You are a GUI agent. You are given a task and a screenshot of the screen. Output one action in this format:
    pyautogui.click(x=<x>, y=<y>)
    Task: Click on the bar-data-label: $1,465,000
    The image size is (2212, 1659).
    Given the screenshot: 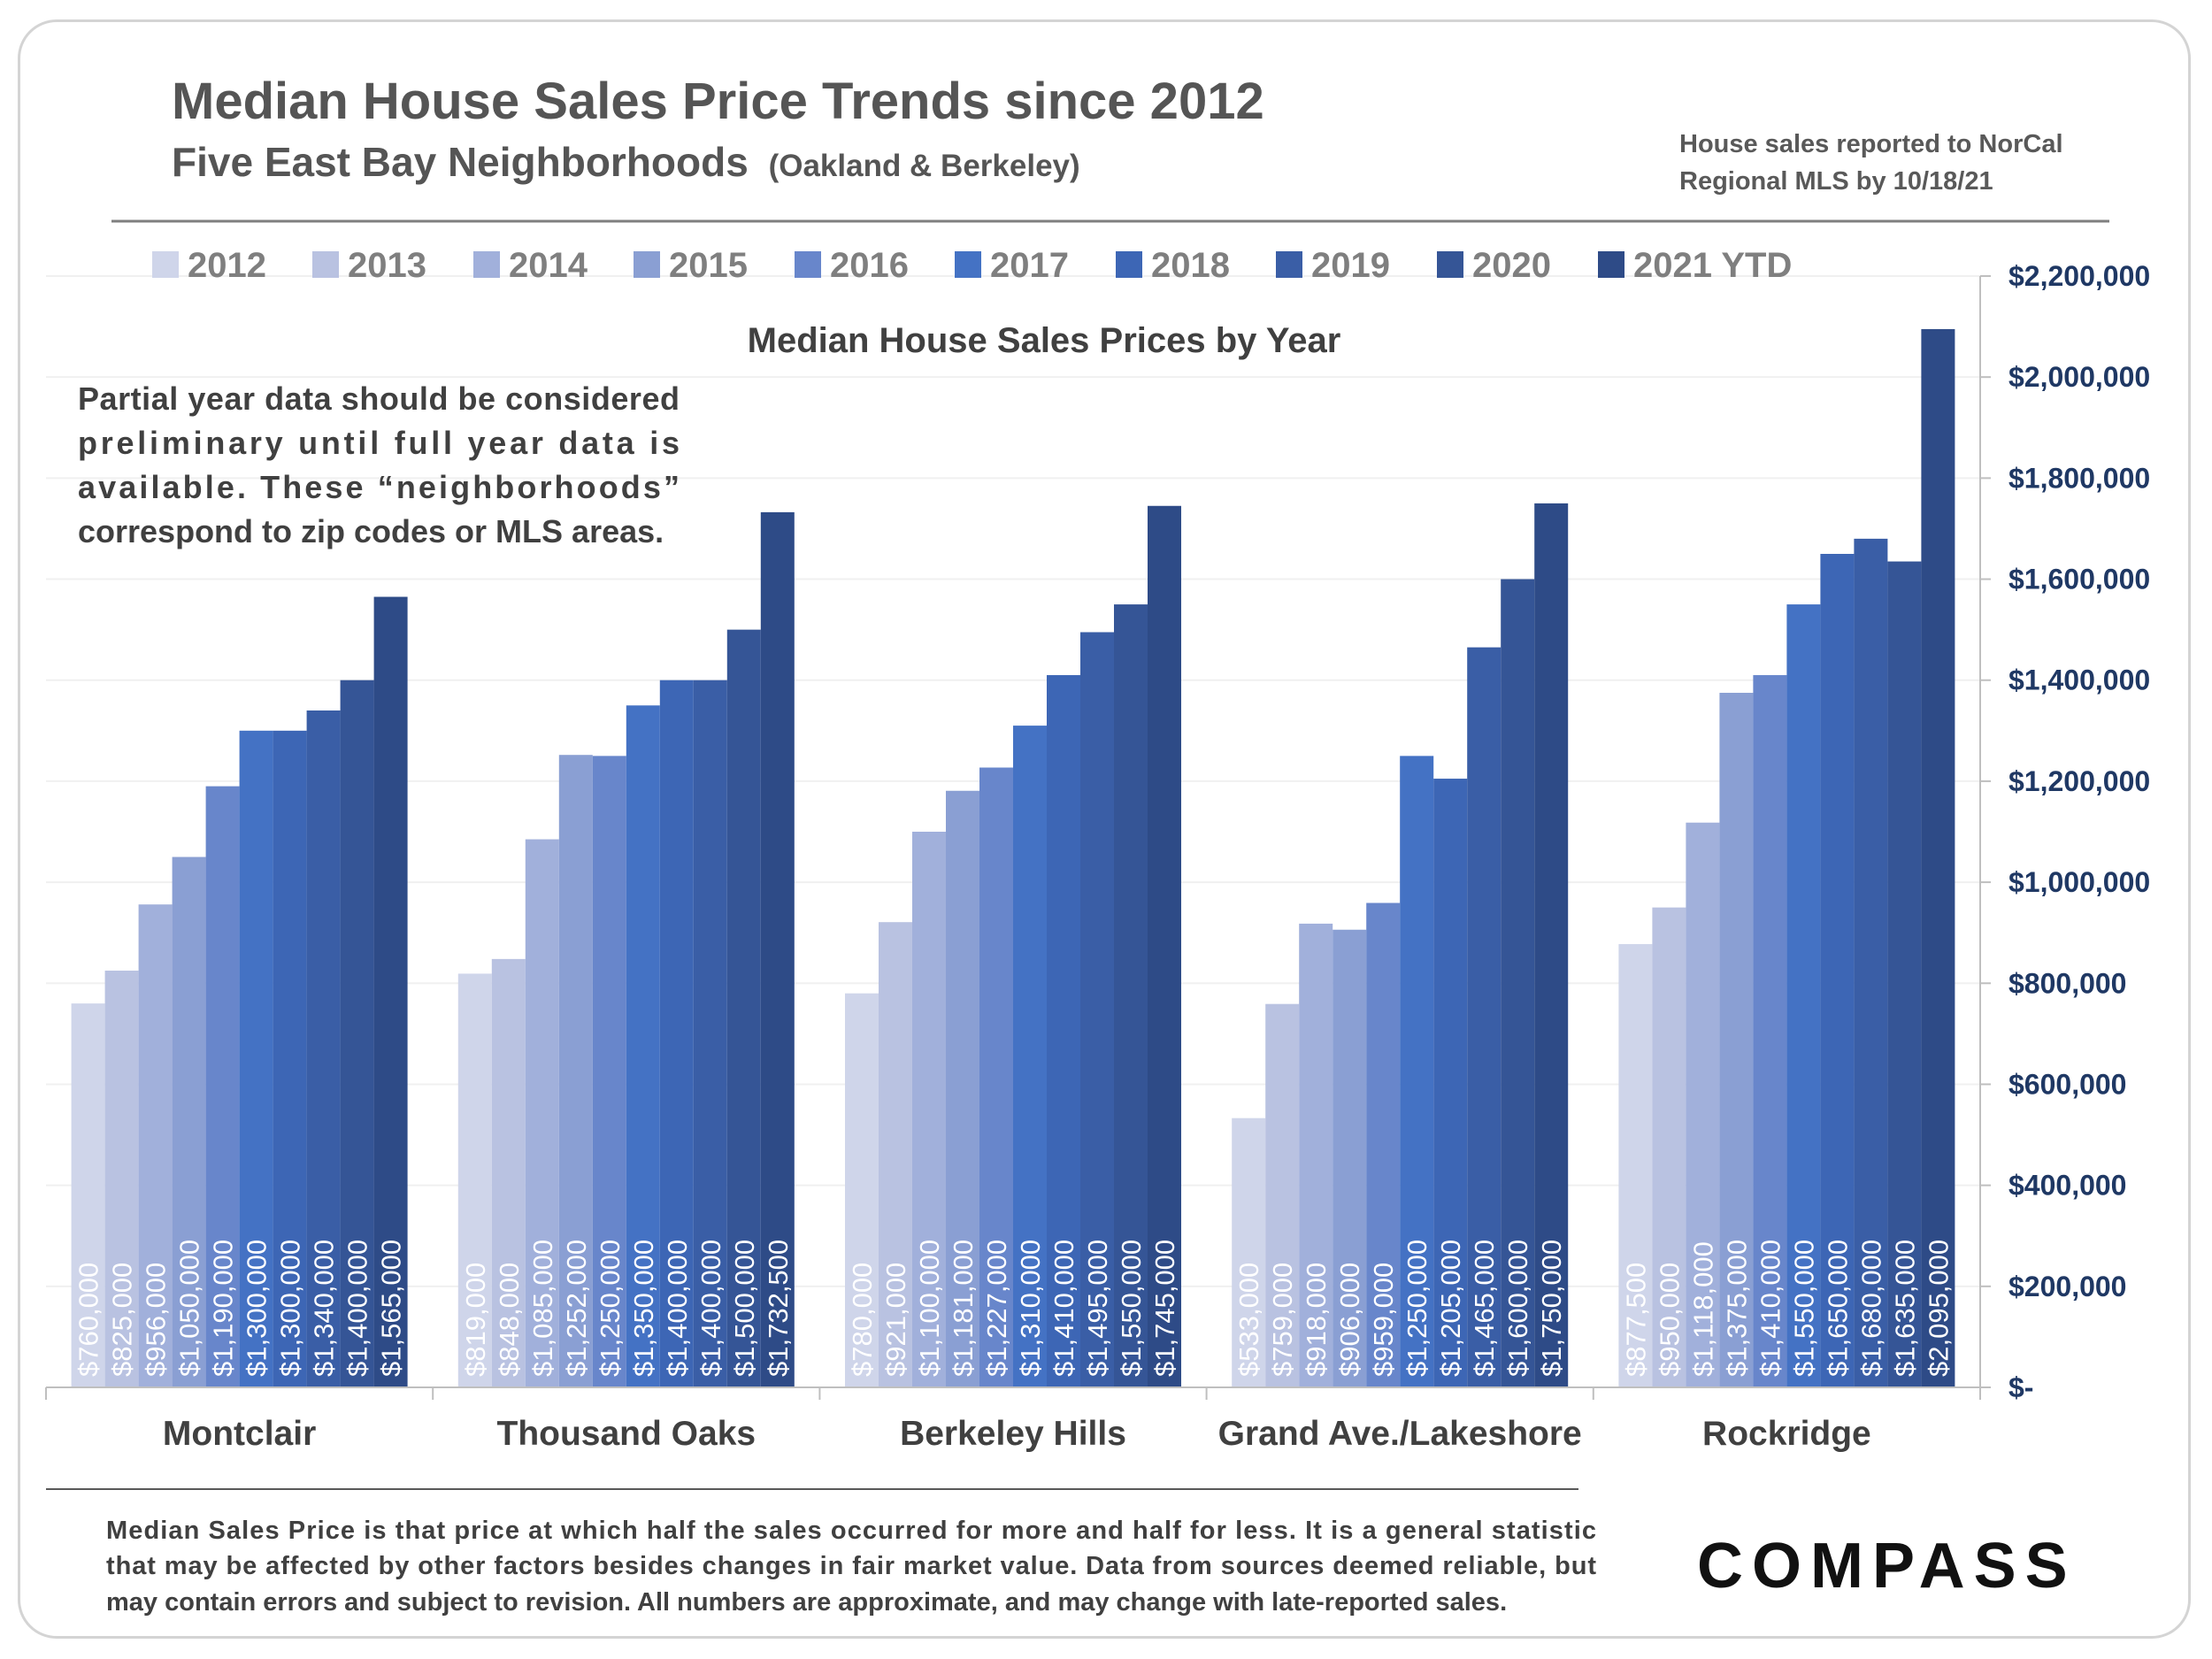 What is the action you would take?
    pyautogui.click(x=1485, y=1308)
    